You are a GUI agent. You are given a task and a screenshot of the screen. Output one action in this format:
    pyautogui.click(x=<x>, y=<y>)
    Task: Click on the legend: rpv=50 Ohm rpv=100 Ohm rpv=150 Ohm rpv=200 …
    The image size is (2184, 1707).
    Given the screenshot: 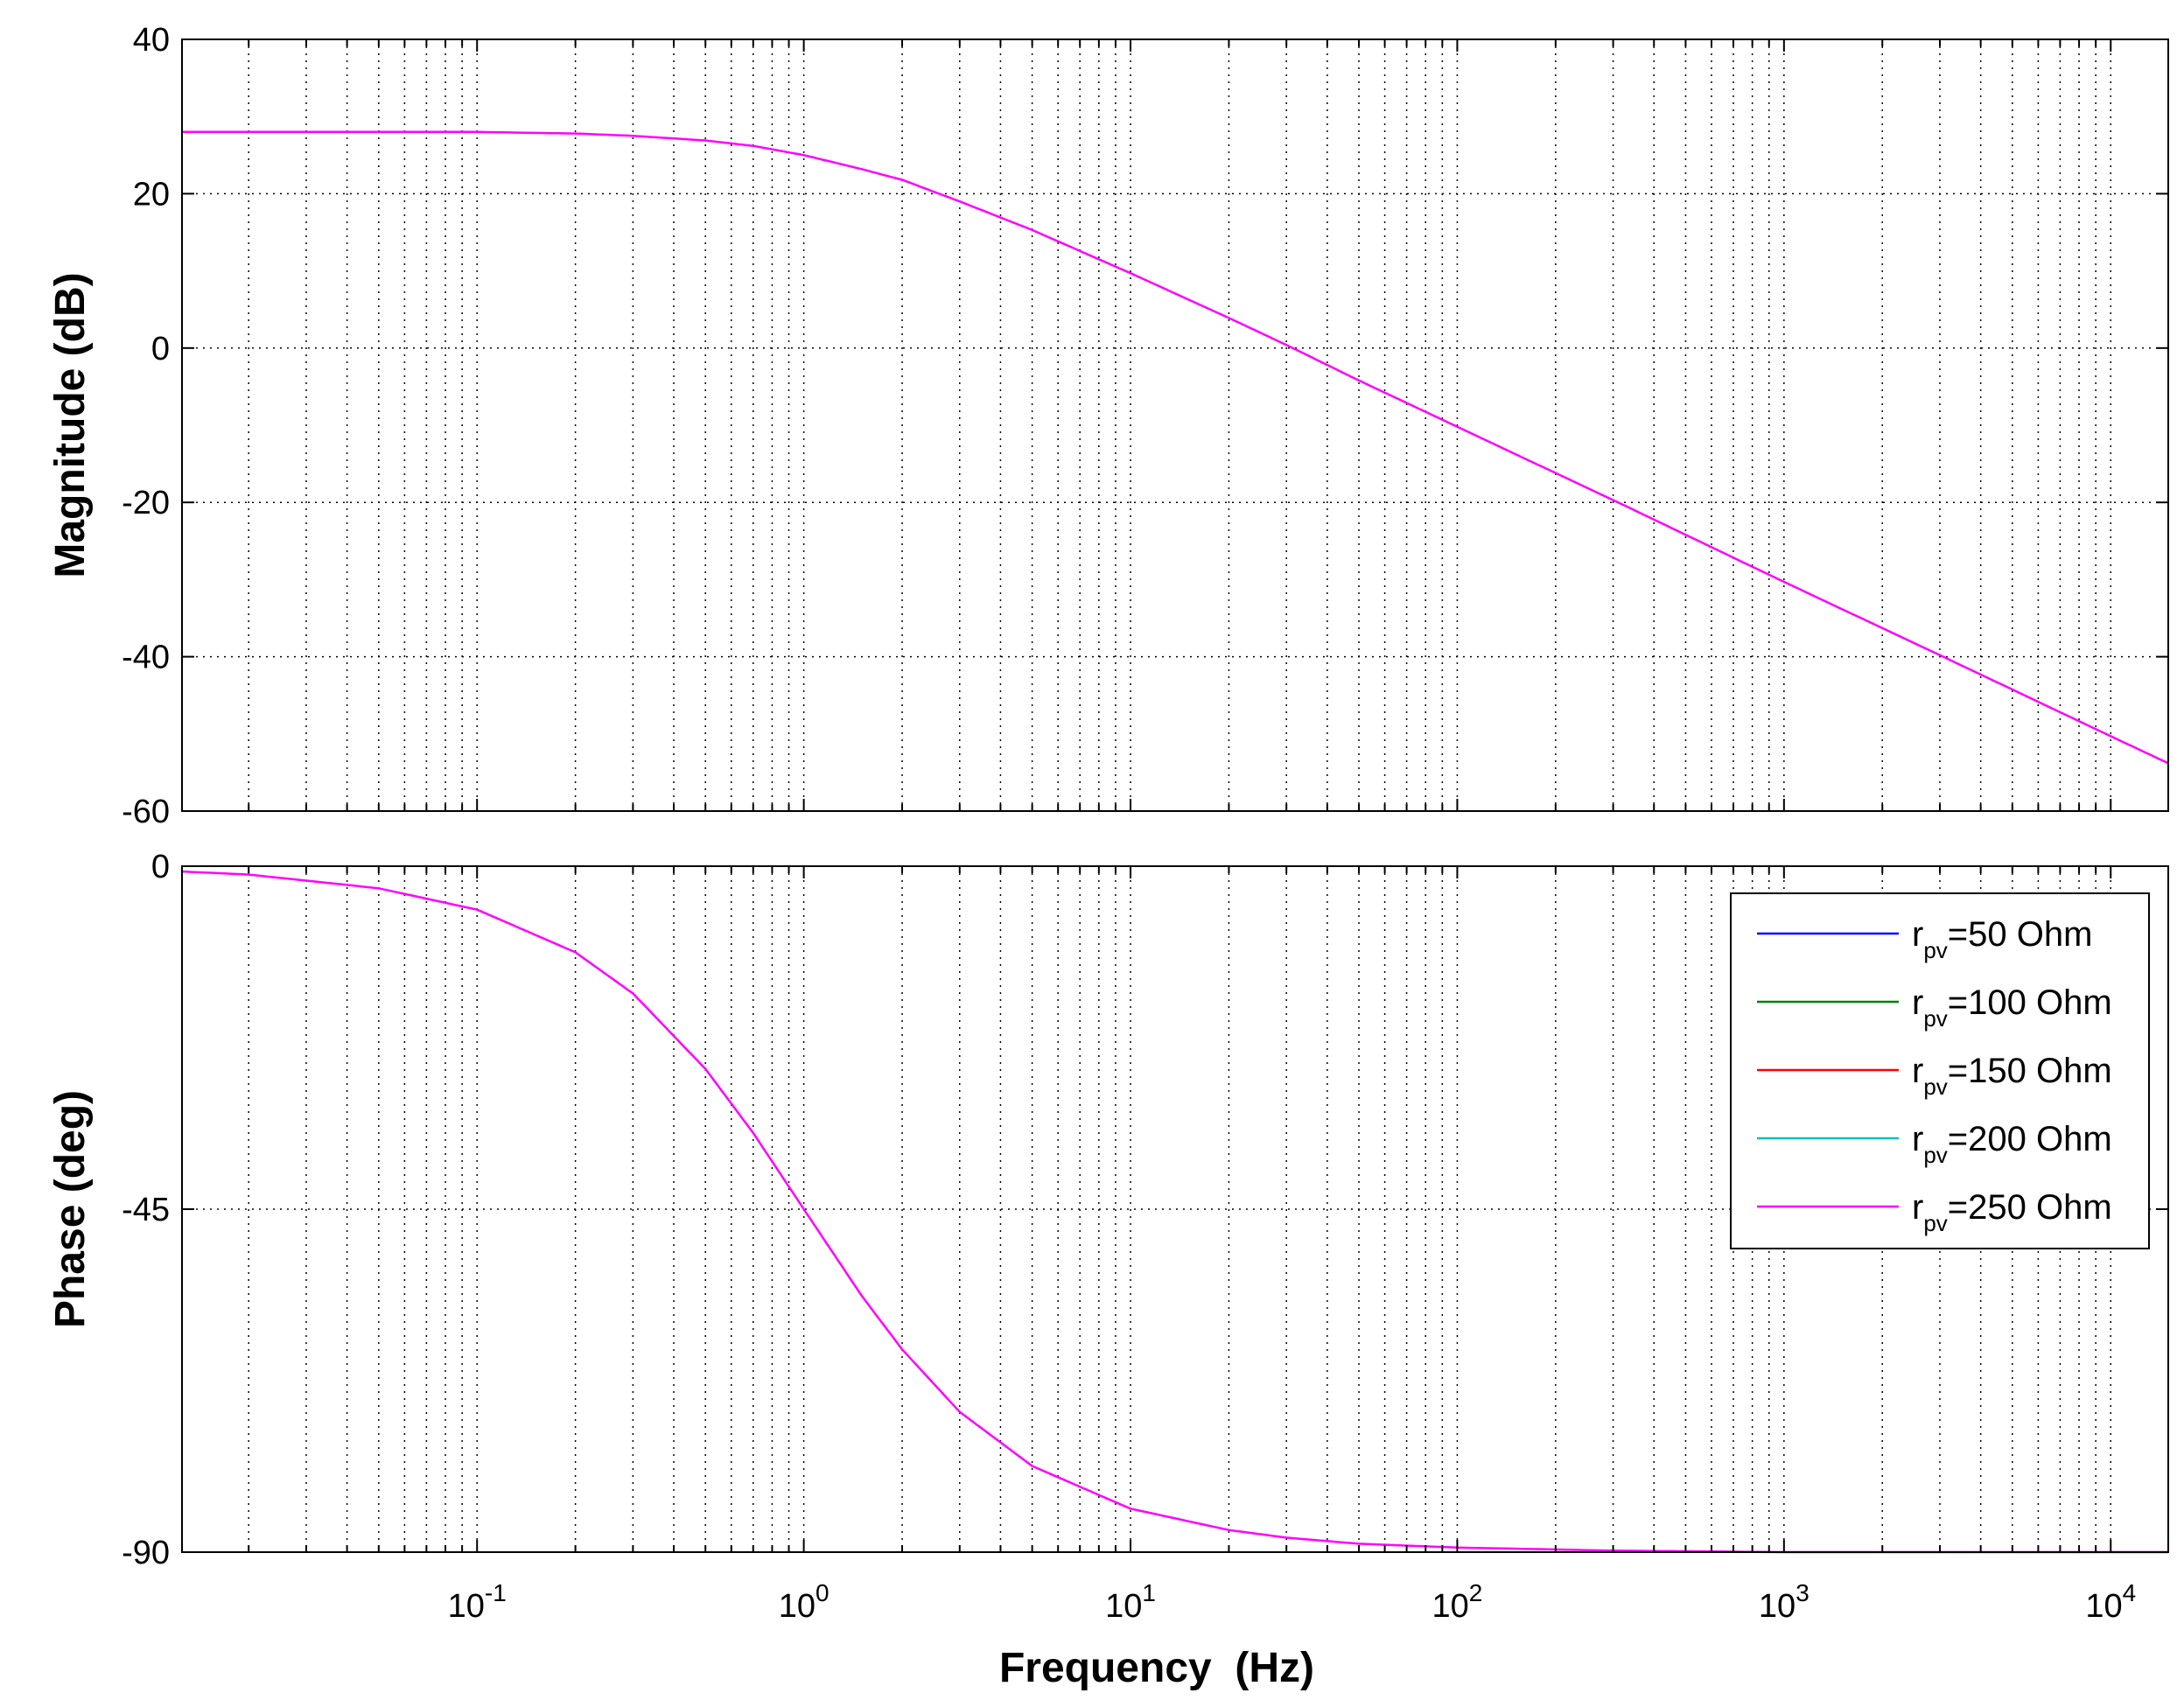 What is the action you would take?
    pyautogui.click(x=1940, y=1070)
    